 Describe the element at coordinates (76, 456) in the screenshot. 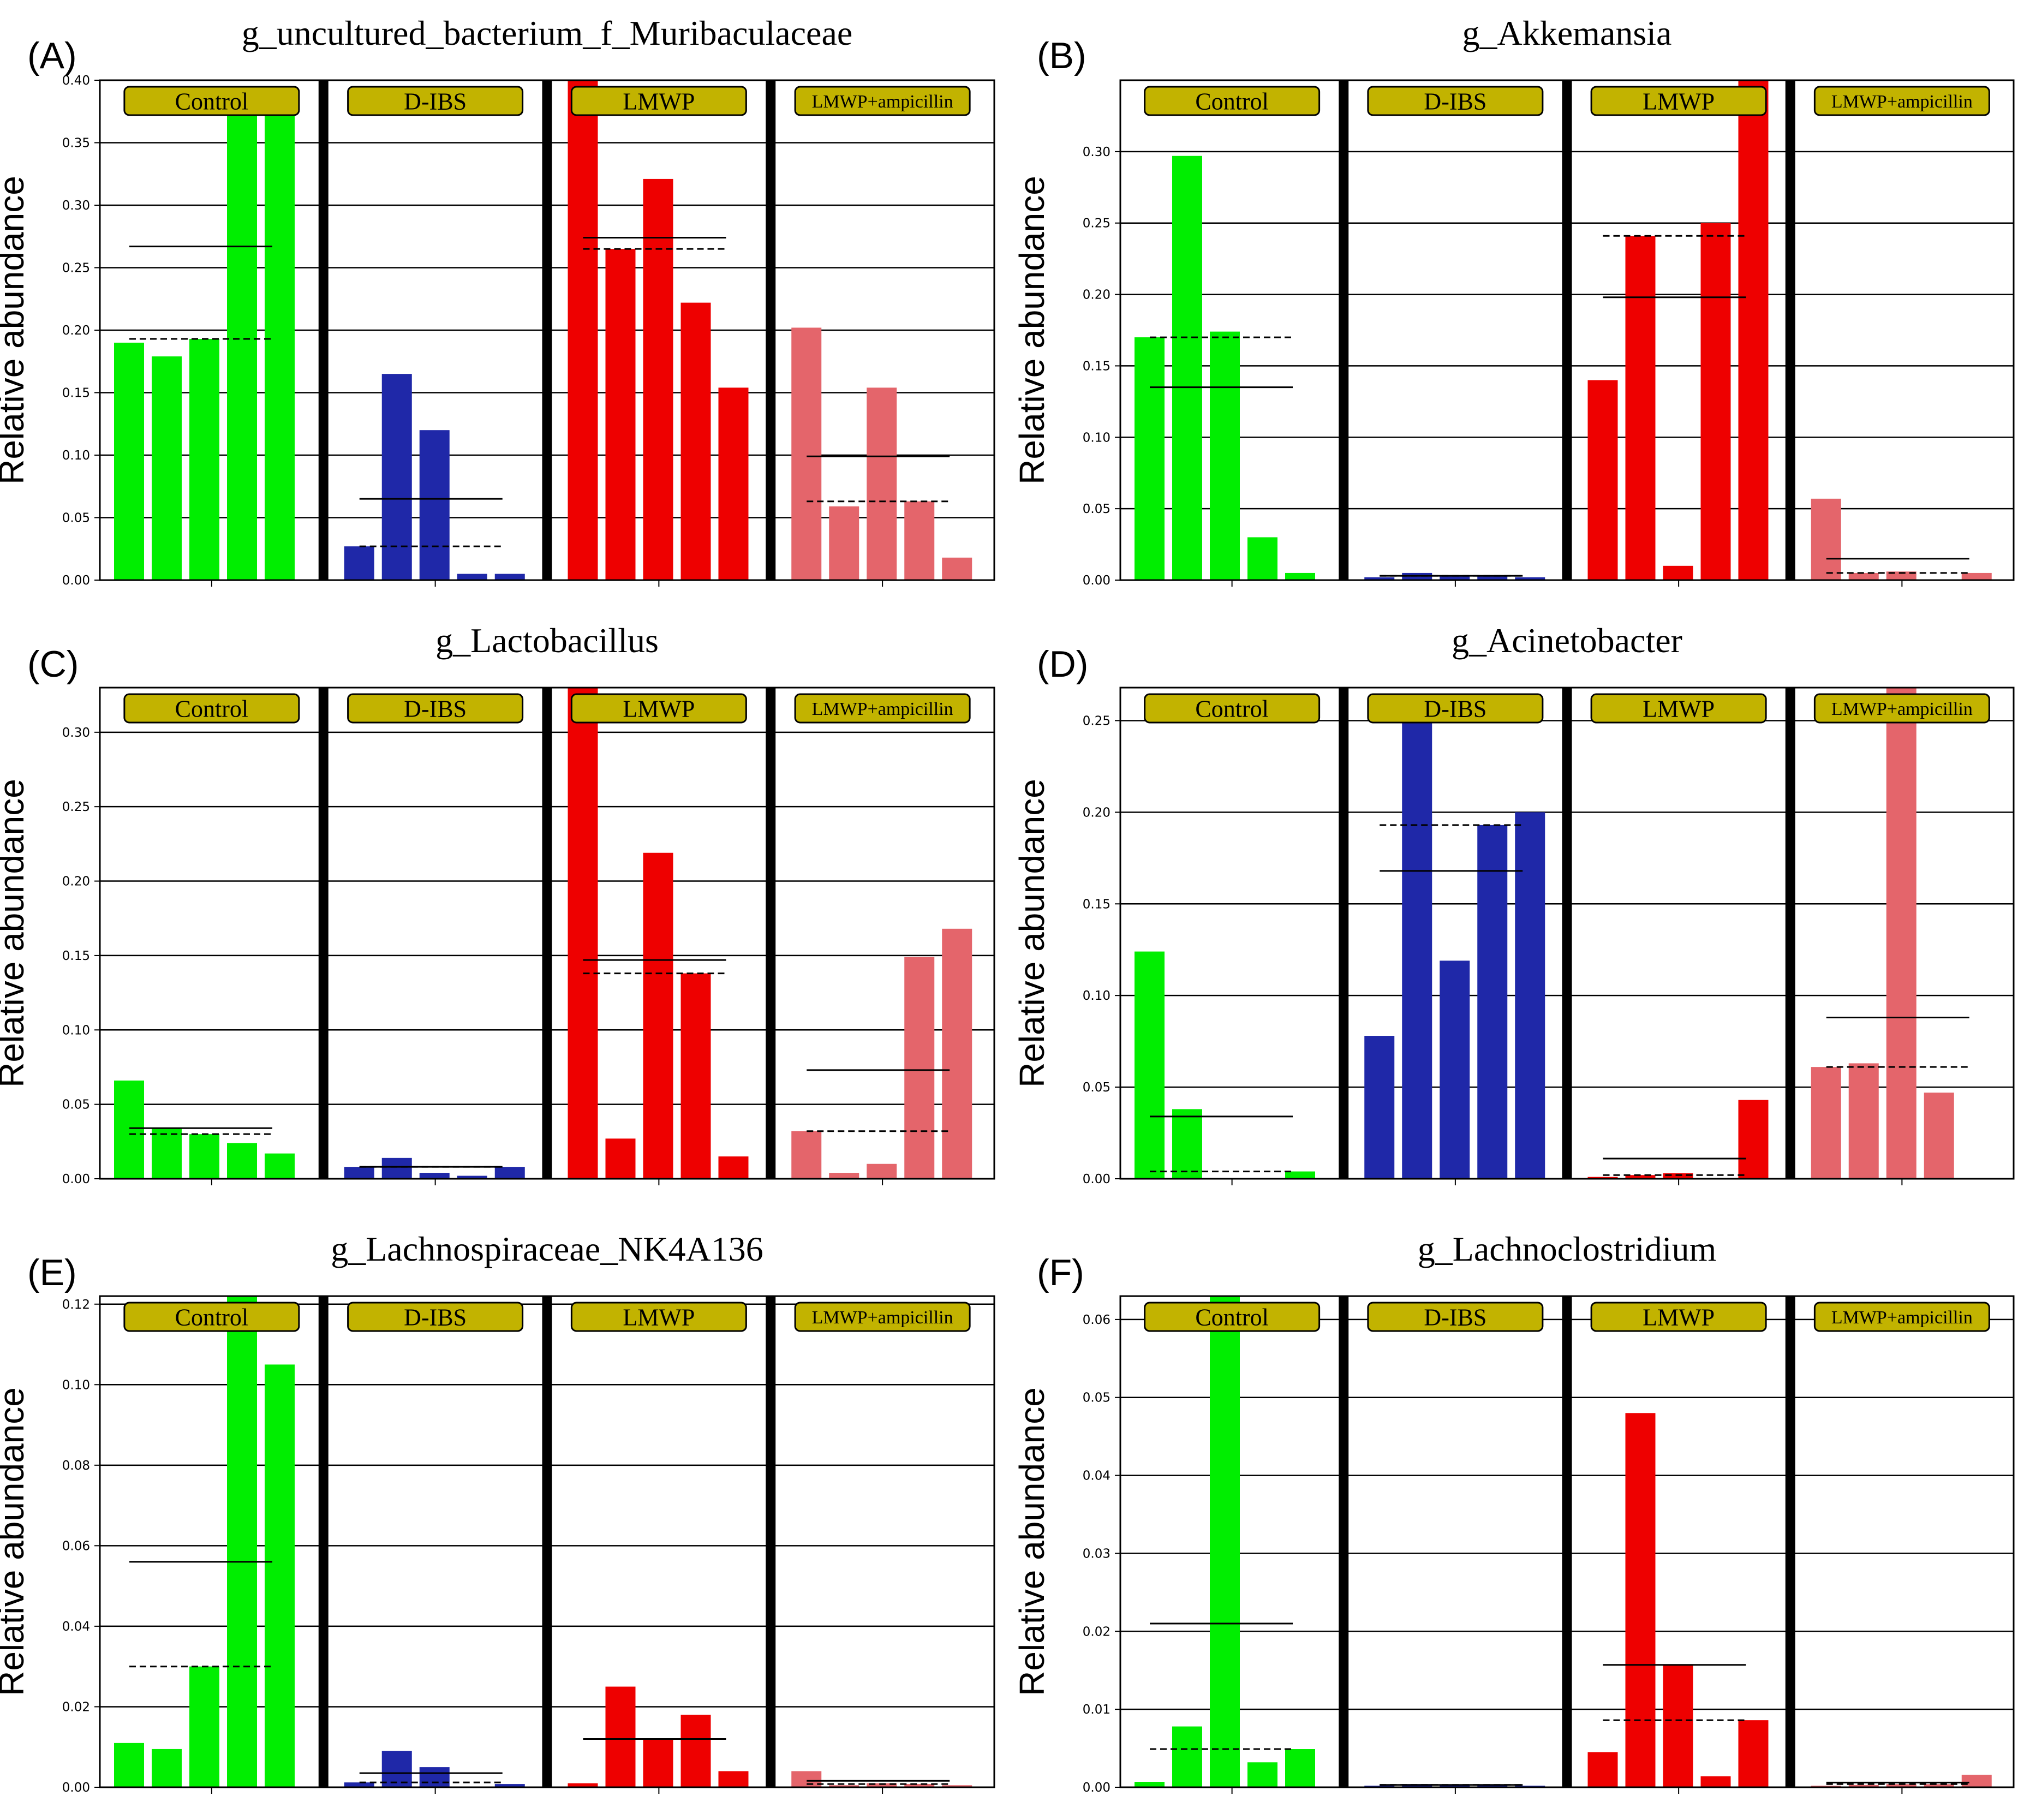

I see `y-tick-label: 0.10` at that location.